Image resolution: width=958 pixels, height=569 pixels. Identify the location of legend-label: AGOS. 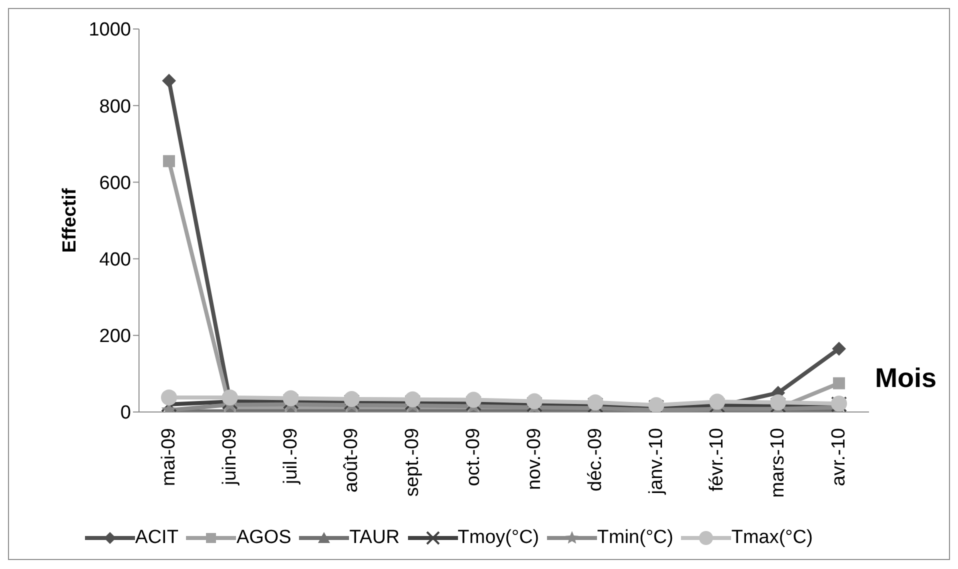
(264, 538).